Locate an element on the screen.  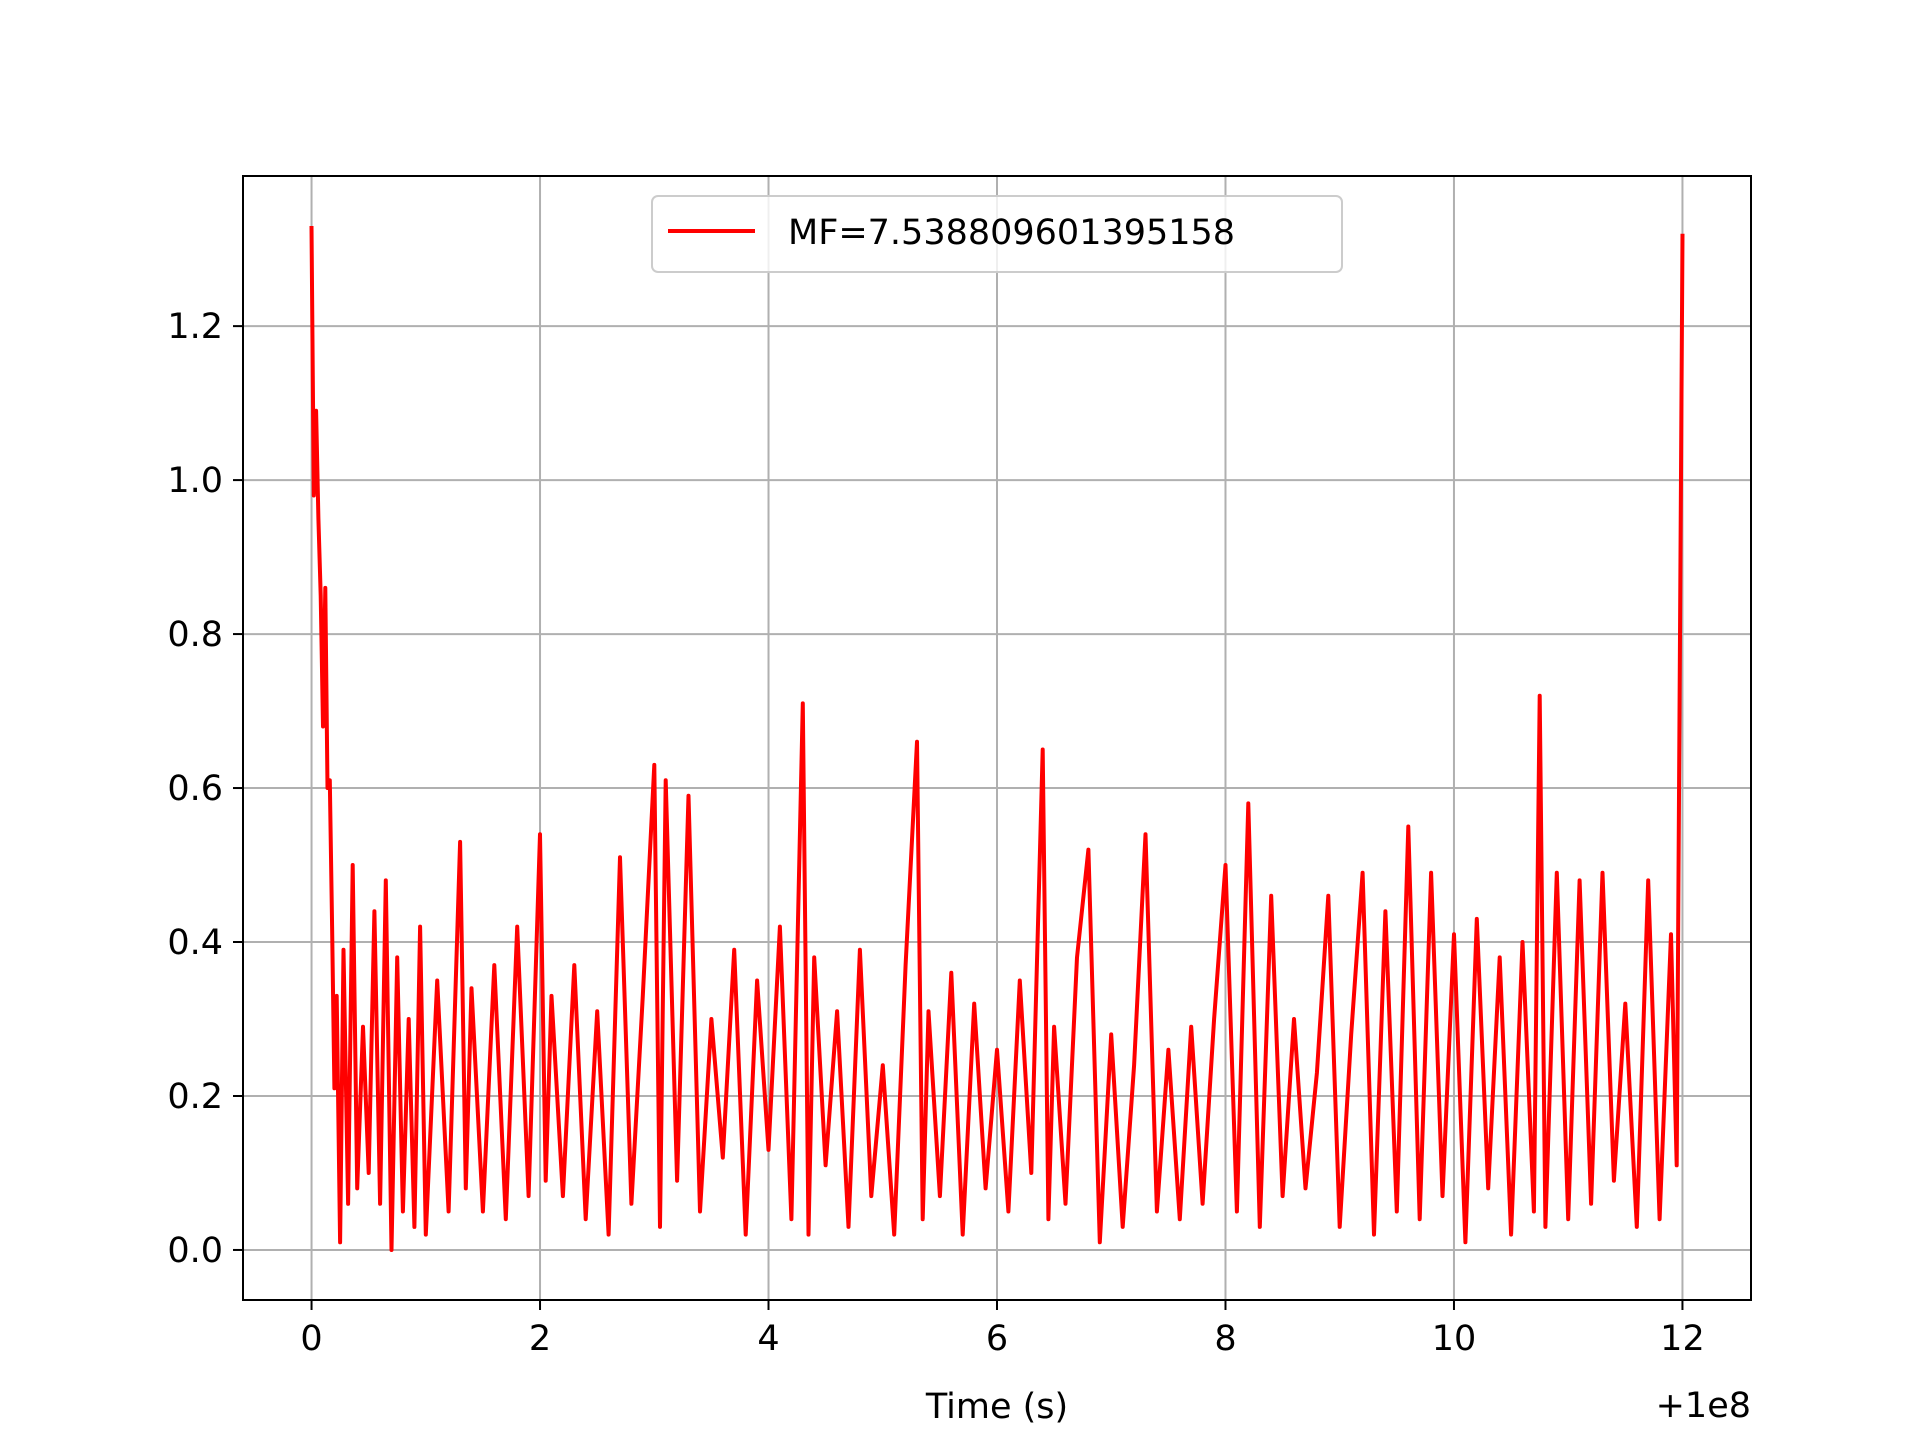
y-axis: 0.0 0.2 0.4 0.6 0.8 1.0 1.2 is located at coordinates (205, 789).